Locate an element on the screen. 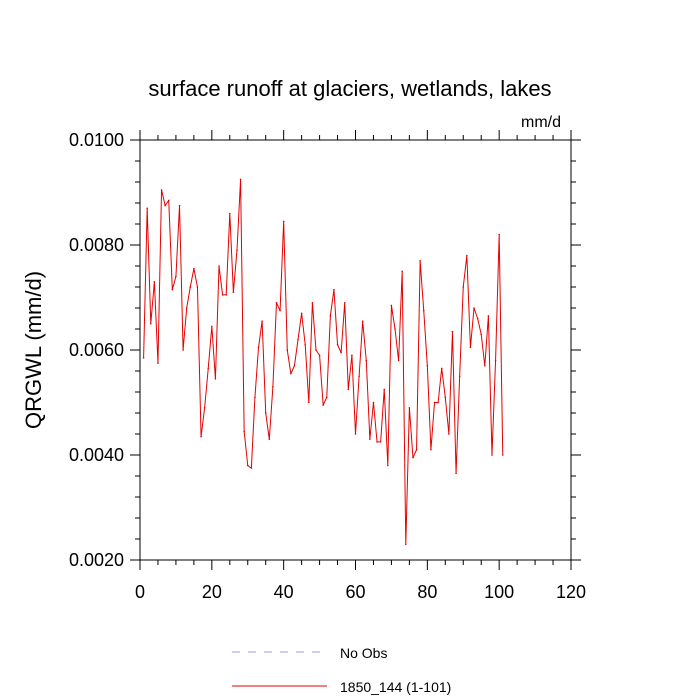 This screenshot has height=700, width=700. y-tick-label: 0.0020 is located at coordinates (96, 560).